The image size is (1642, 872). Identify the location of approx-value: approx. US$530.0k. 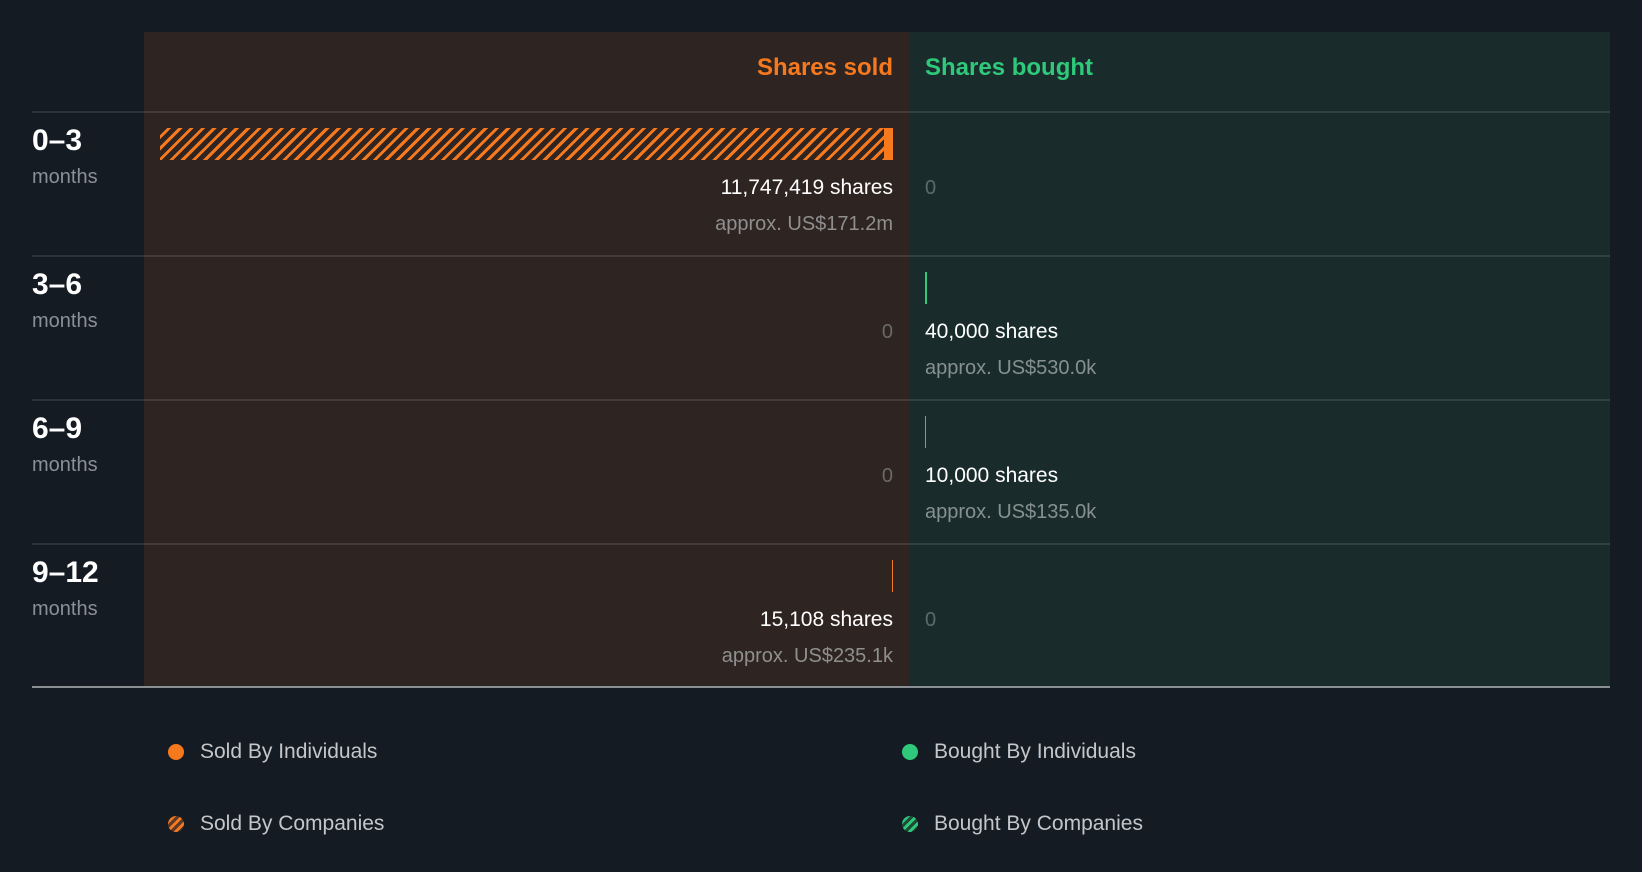
(1011, 368).